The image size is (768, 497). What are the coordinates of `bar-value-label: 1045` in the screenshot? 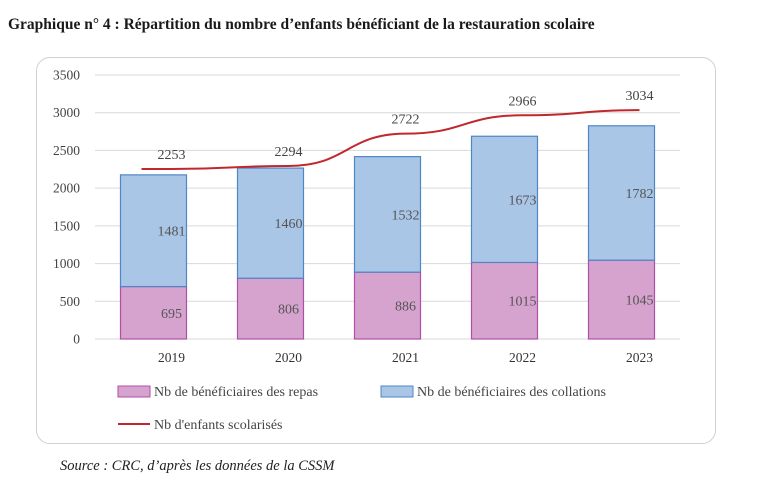 It's located at (640, 301).